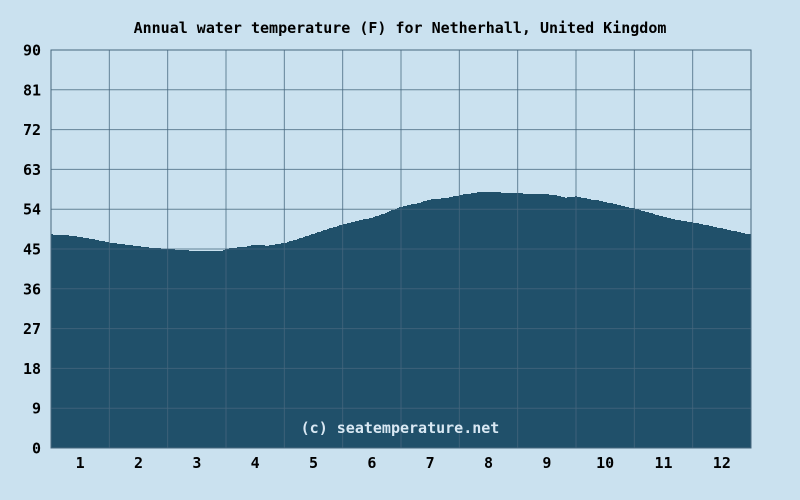 The width and height of the screenshot is (800, 500). I want to click on y-tick-label: 18, so click(32, 369).